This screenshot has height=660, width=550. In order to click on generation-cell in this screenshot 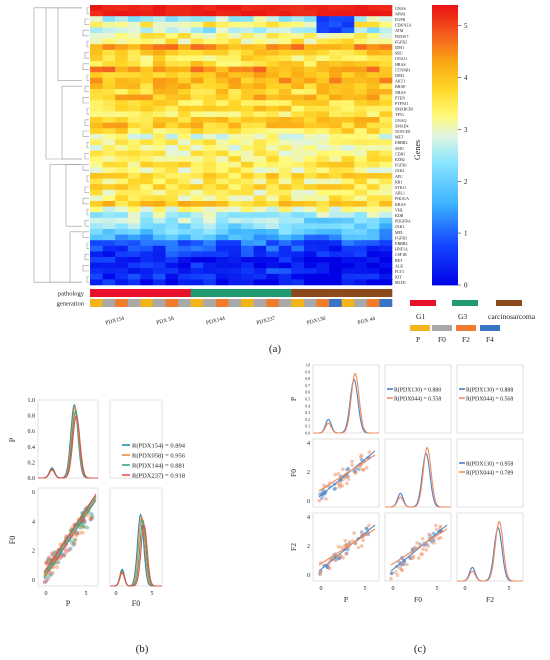, I will do `click(348, 303)`.